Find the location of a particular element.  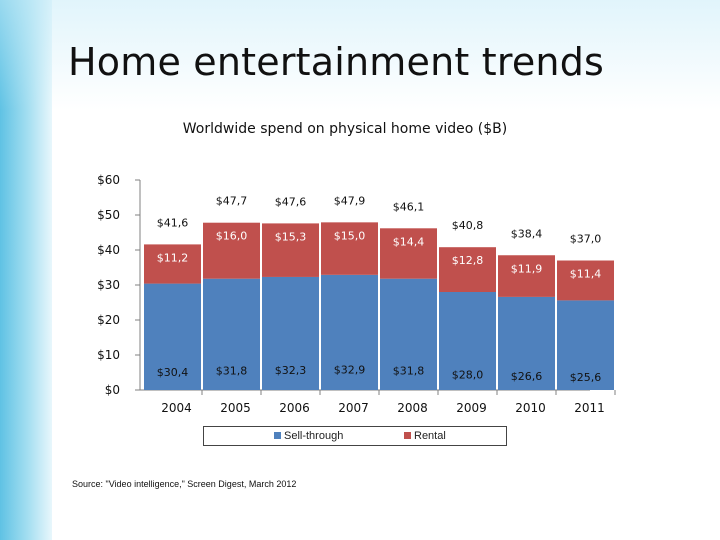

legend-item-rental: Rental is located at coordinates (425, 436).